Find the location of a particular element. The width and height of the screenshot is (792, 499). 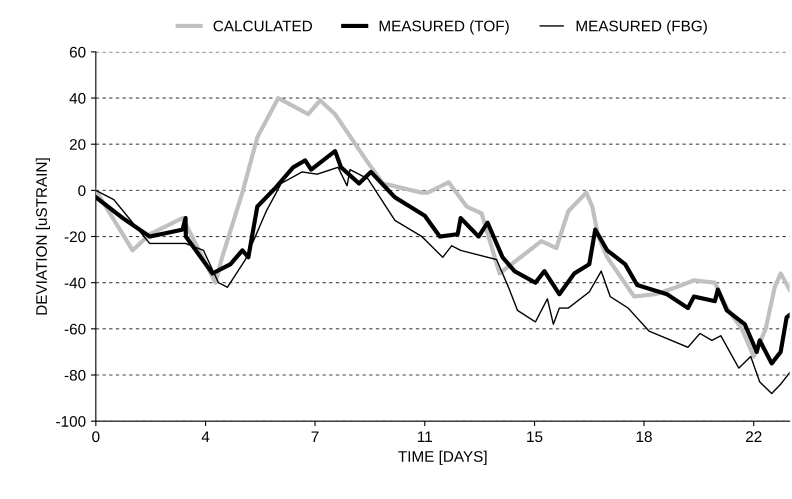

y-axis-title: DEVIATION [uSTRAIN] is located at coordinates (43, 236).